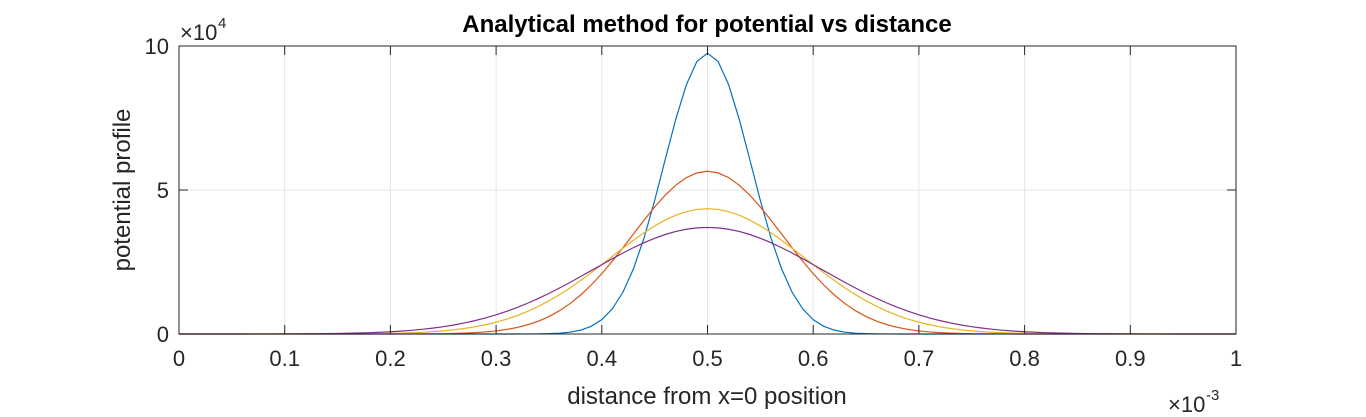 Image resolution: width=1366 pixels, height=417 pixels. What do you see at coordinates (222, 23) in the screenshot?
I see `y-multiplier-exponent: 4` at bounding box center [222, 23].